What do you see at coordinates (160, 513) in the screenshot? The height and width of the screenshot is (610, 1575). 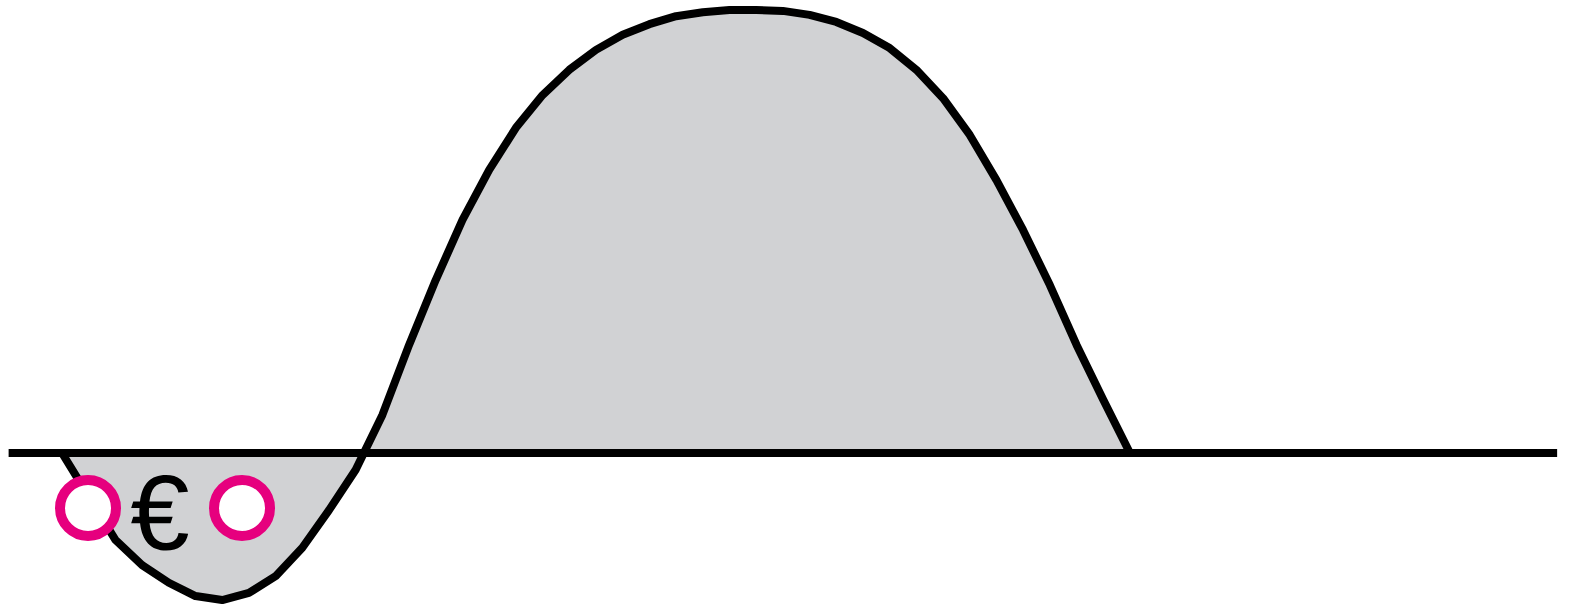 I see `annotation: €` at bounding box center [160, 513].